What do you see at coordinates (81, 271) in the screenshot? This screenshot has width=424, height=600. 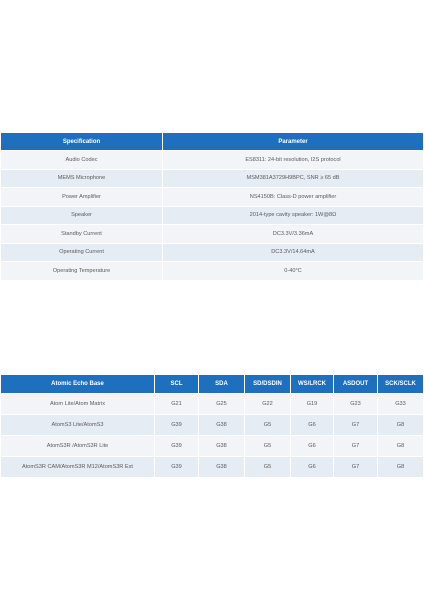 I see `spec-name: Operating Temperature` at bounding box center [81, 271].